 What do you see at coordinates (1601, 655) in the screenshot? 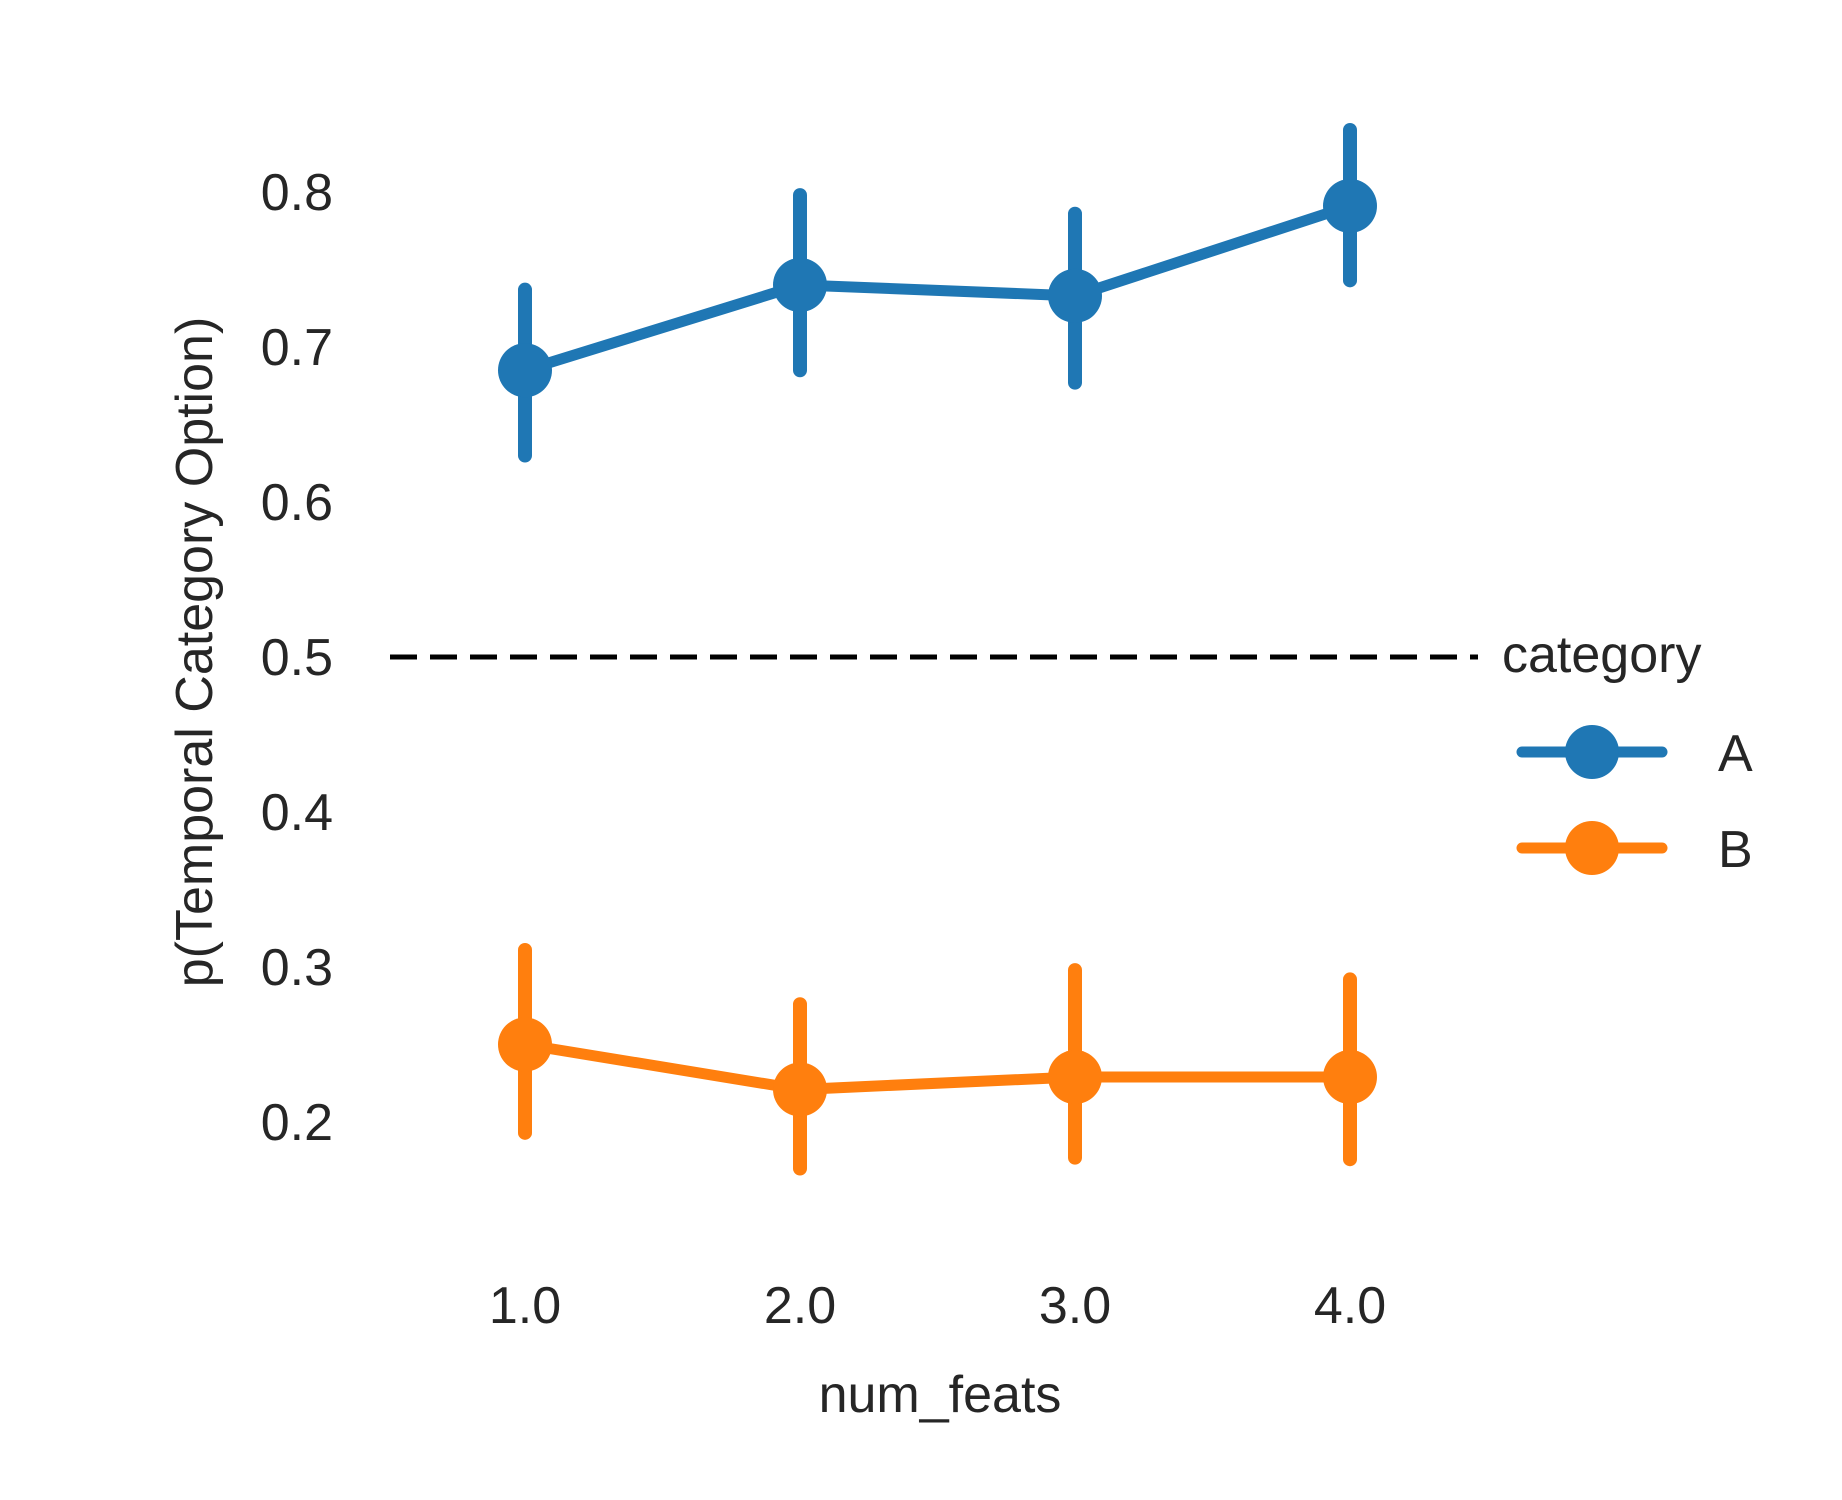
I see `legend-title: category` at bounding box center [1601, 655].